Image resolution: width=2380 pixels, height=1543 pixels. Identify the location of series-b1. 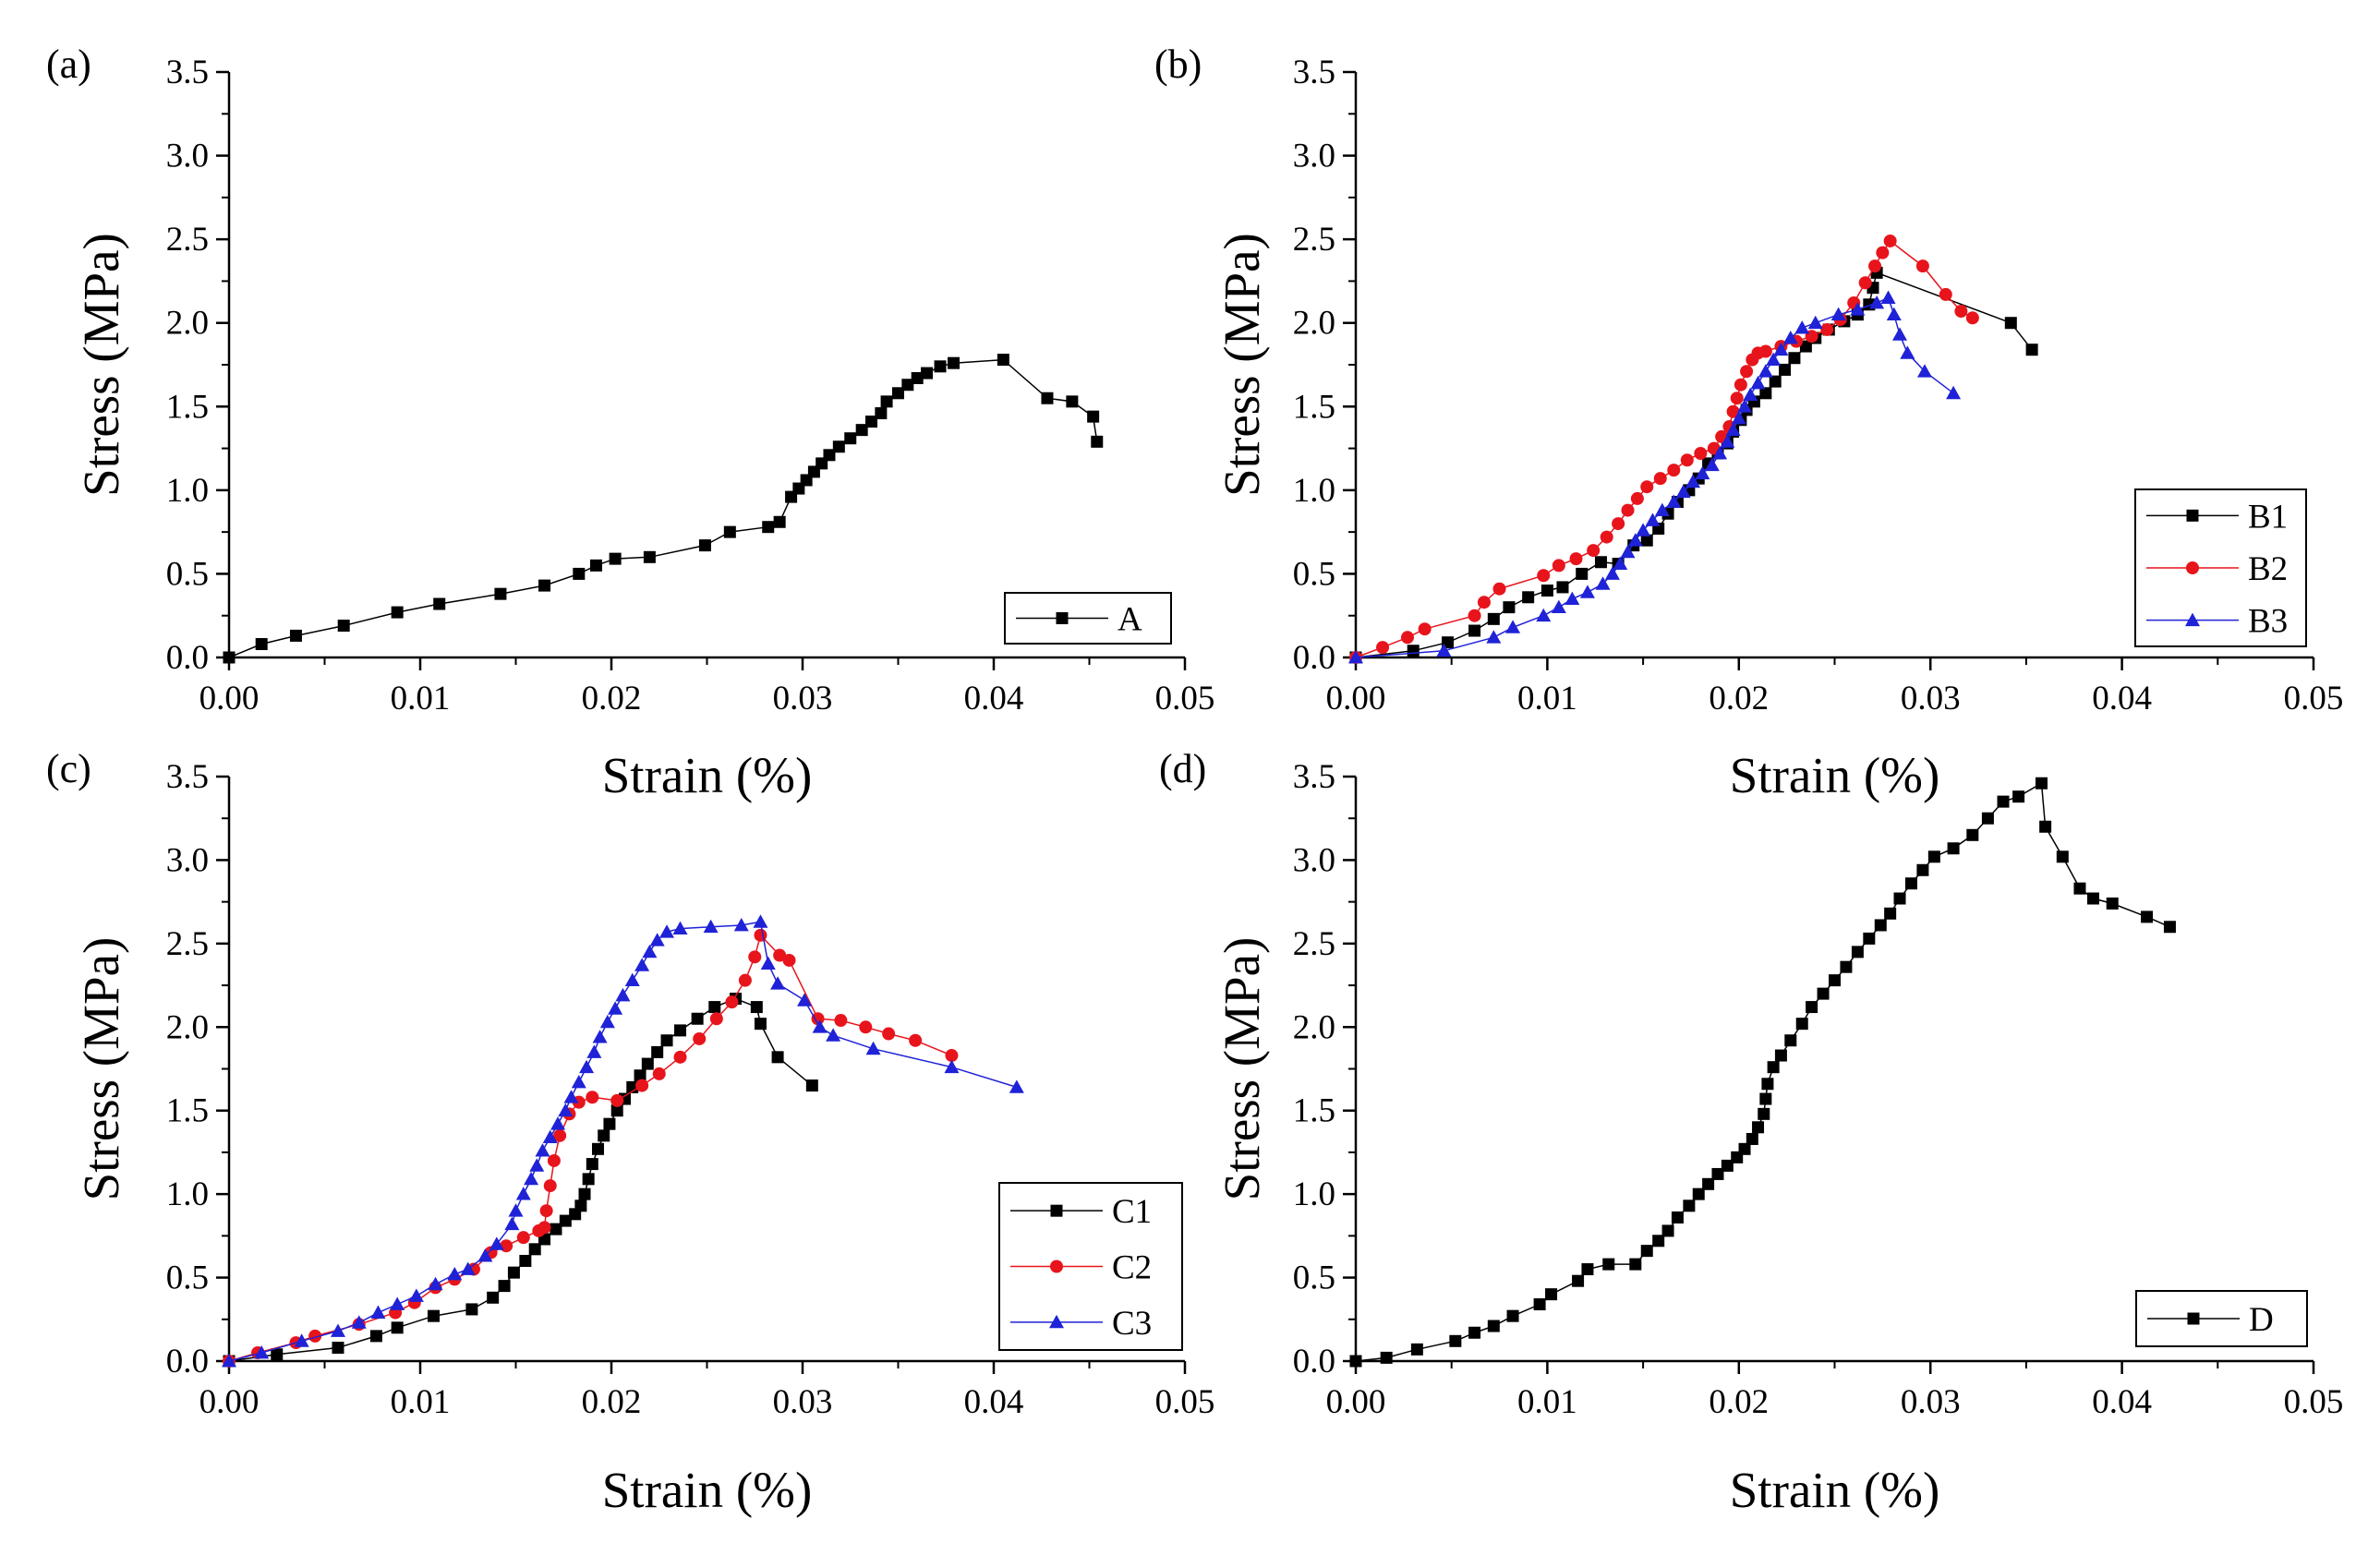
(1693, 465).